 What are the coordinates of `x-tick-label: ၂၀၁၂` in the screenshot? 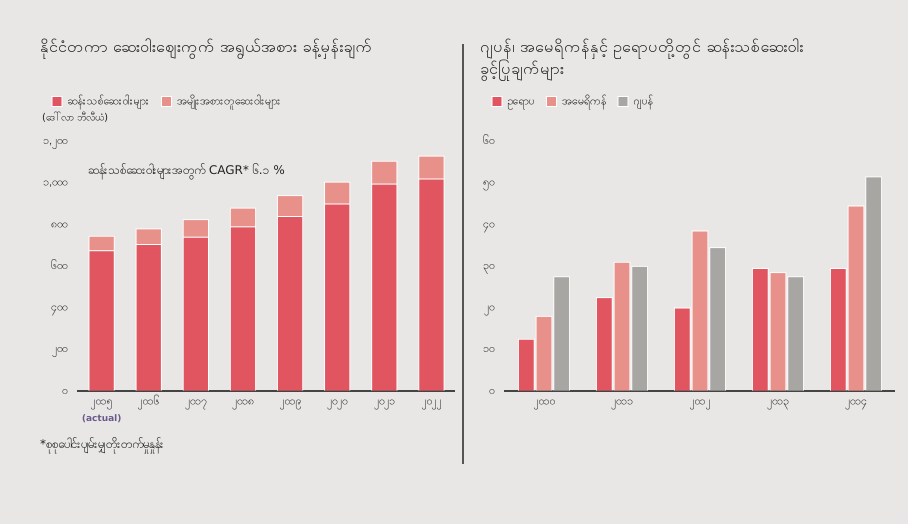 It's located at (700, 402).